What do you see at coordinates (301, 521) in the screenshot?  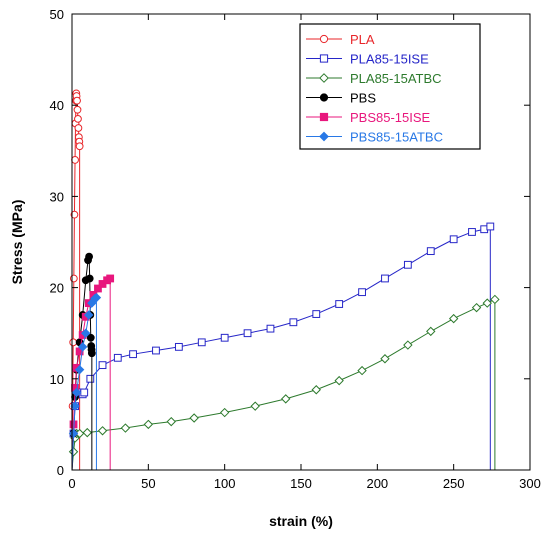 I see `x-axis-title: strain (%)` at bounding box center [301, 521].